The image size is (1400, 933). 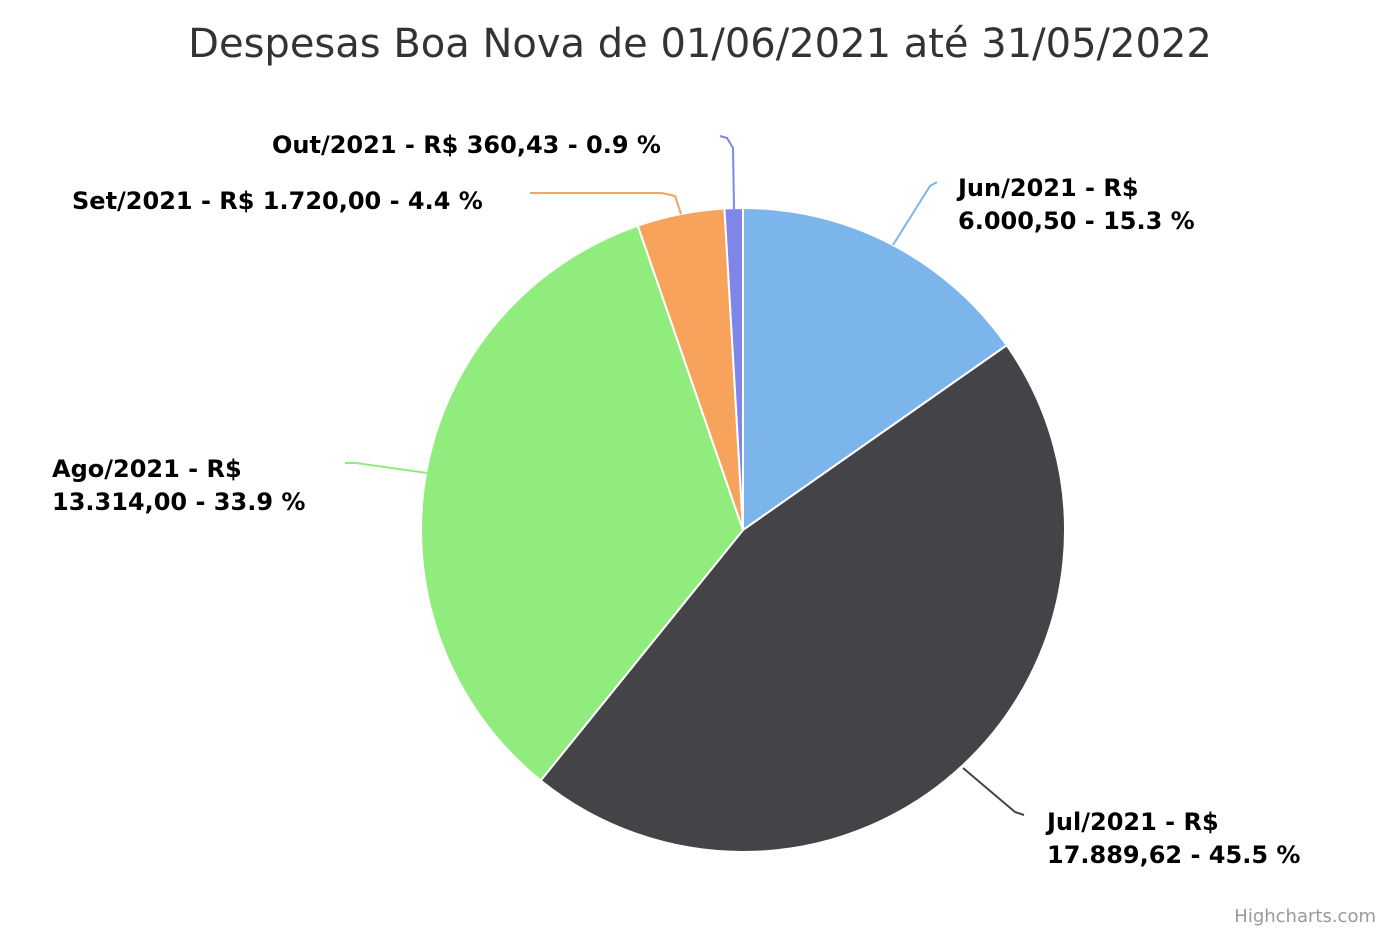 What do you see at coordinates (1305, 916) in the screenshot?
I see `credits-link: Highcharts.com` at bounding box center [1305, 916].